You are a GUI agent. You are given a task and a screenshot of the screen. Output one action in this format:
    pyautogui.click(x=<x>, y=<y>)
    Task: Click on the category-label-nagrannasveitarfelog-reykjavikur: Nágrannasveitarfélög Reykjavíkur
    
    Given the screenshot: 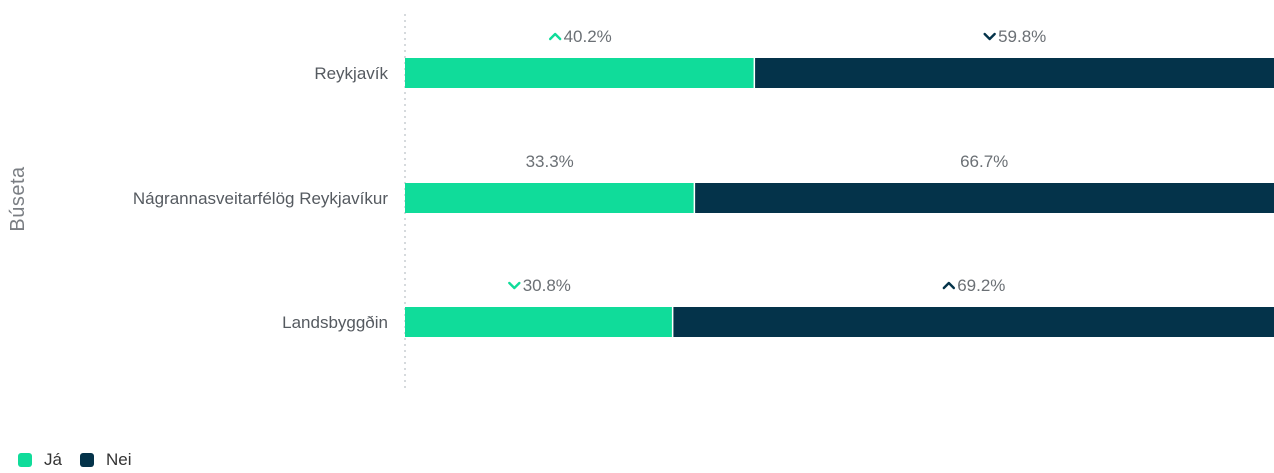 What is the action you would take?
    pyautogui.click(x=260, y=198)
    